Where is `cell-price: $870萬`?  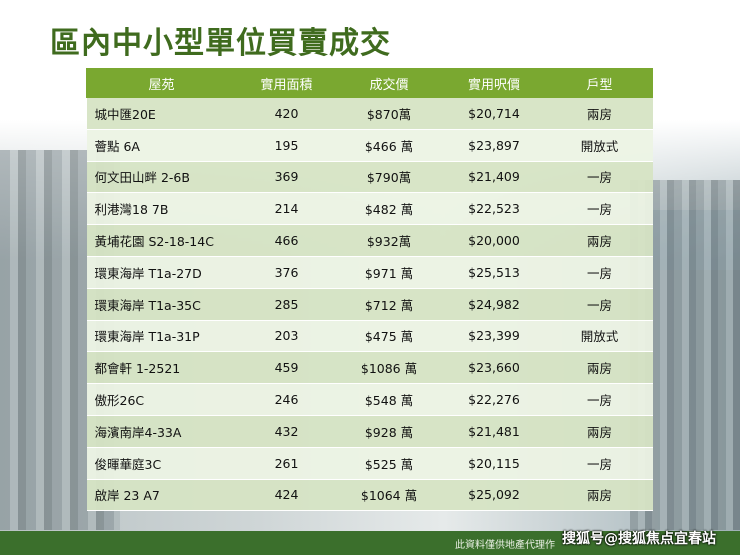 cell-price: $870萬 is located at coordinates (389, 113).